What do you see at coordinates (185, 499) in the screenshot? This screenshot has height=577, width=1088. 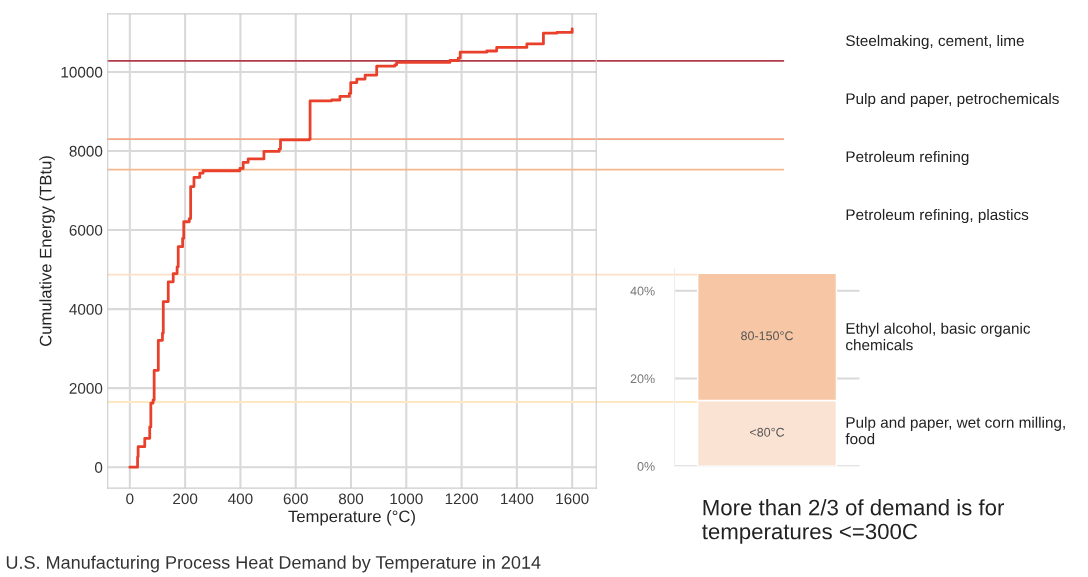 I see `x-tick-label: 200` at bounding box center [185, 499].